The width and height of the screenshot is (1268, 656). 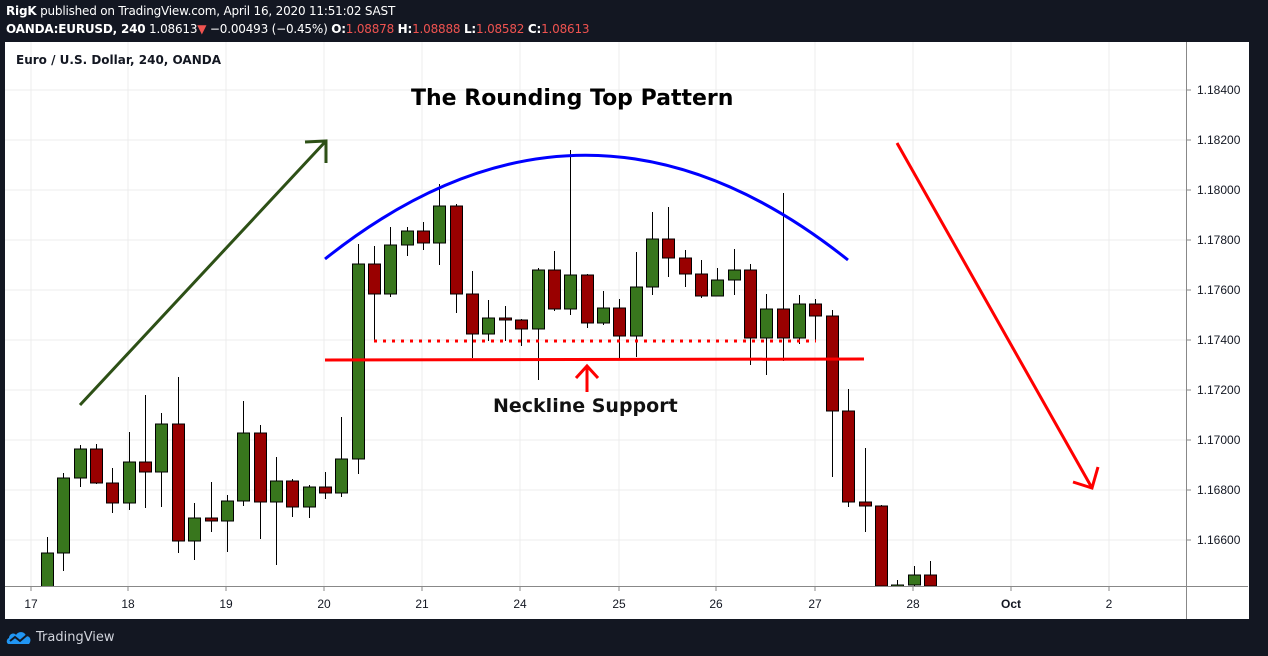 What do you see at coordinates (1219, 290) in the screenshot?
I see `y-tick-label: 1.17600` at bounding box center [1219, 290].